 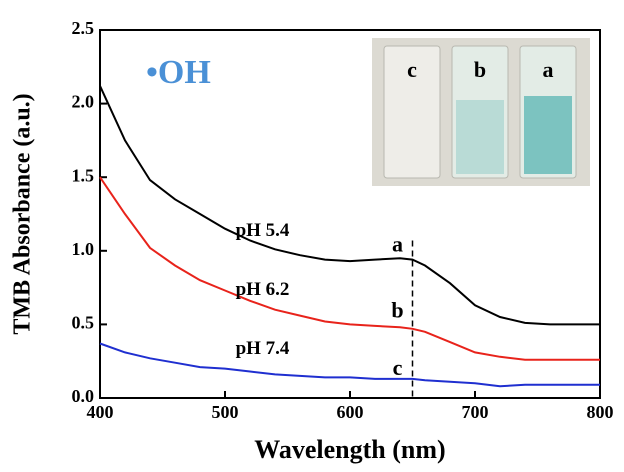 What do you see at coordinates (83, 249) in the screenshot?
I see `y-tick-label: 1.0` at bounding box center [83, 249].